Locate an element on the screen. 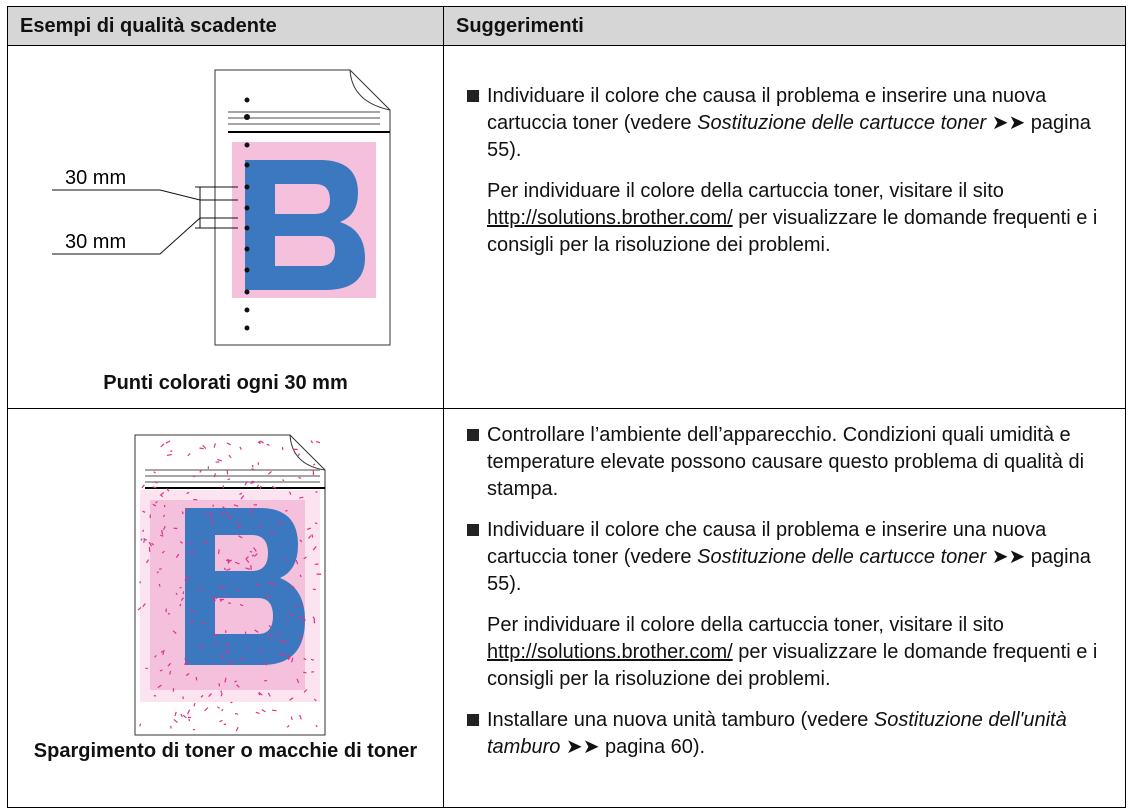 The image size is (1133, 808). caption: Spargimento di toner o macchie di toner is located at coordinates (225, 751).